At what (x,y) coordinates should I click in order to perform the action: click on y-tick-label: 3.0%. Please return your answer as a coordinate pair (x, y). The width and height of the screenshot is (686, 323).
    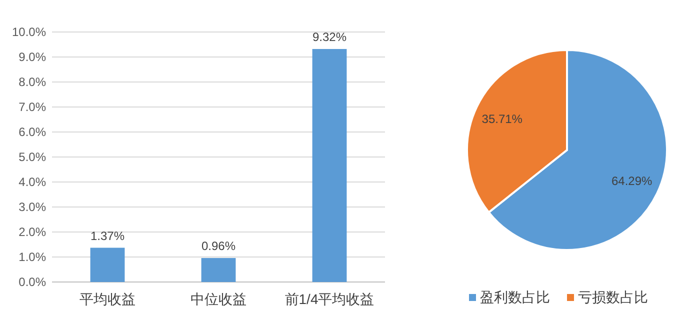
    Looking at the image, I should click on (32, 207).